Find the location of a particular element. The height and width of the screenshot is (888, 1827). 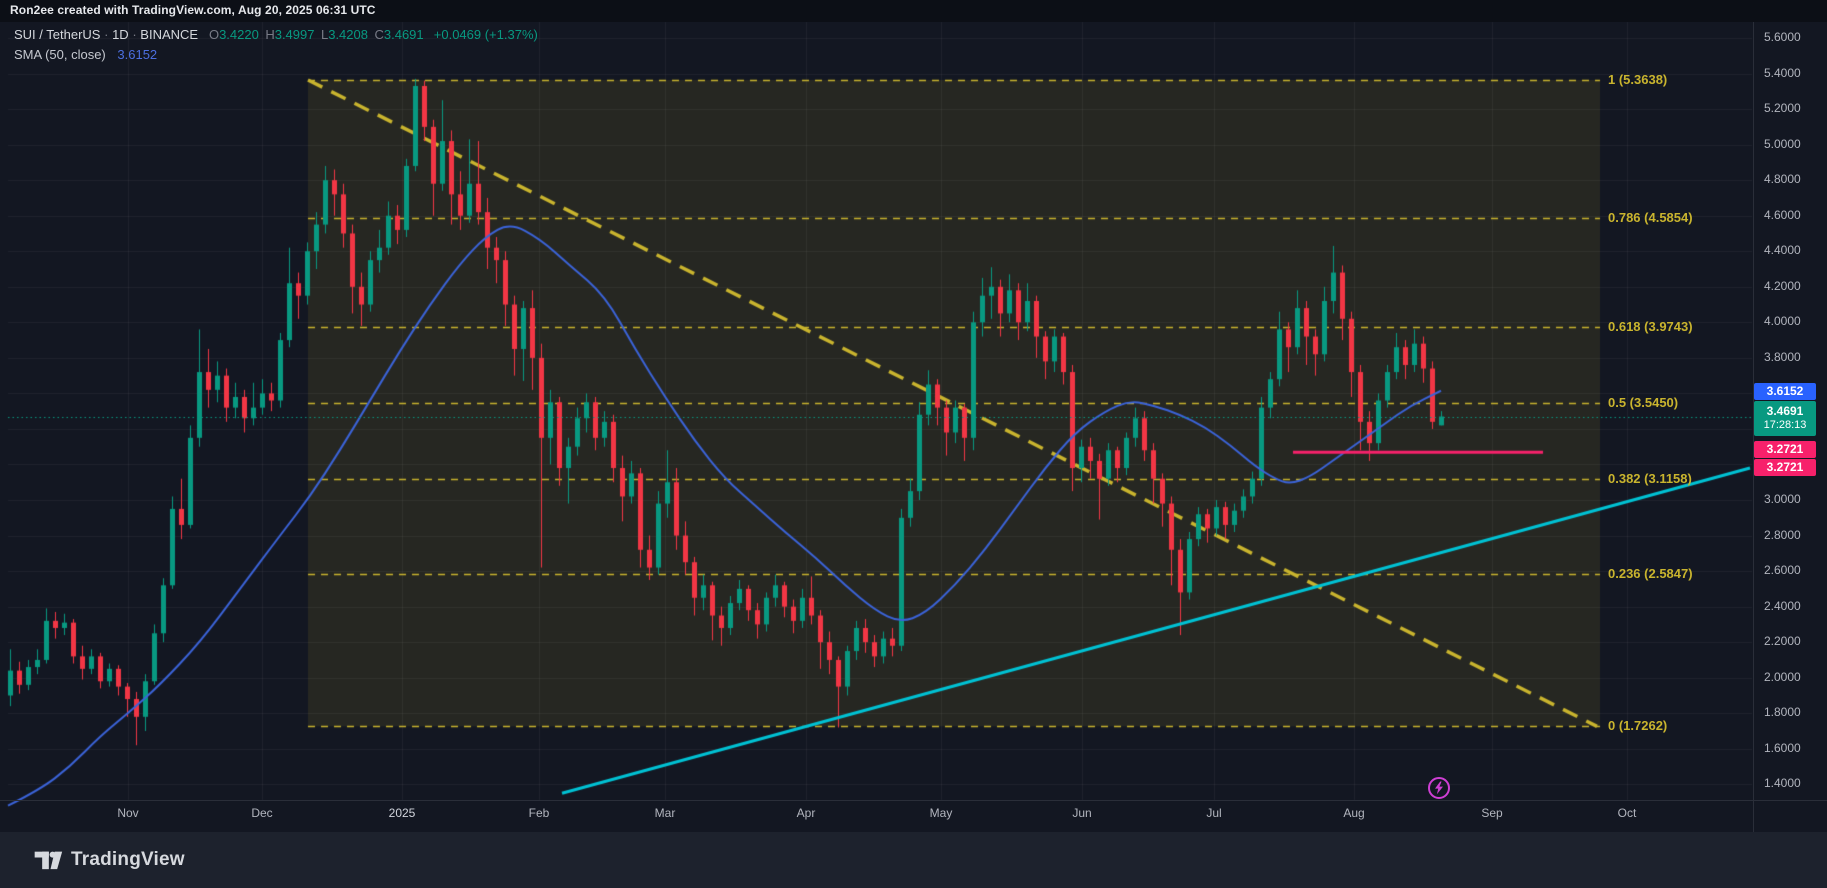

drawing-price-axis-label-2: 3.2721 is located at coordinates (1785, 467).